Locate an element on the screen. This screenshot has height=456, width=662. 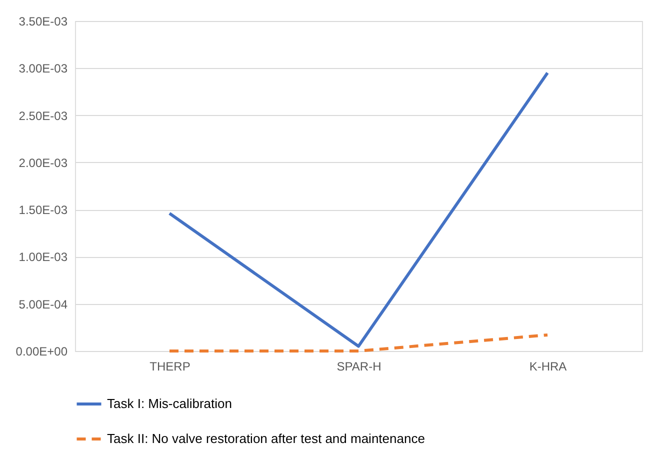
y-tick-label: 0.00E+00 is located at coordinates (42, 351).